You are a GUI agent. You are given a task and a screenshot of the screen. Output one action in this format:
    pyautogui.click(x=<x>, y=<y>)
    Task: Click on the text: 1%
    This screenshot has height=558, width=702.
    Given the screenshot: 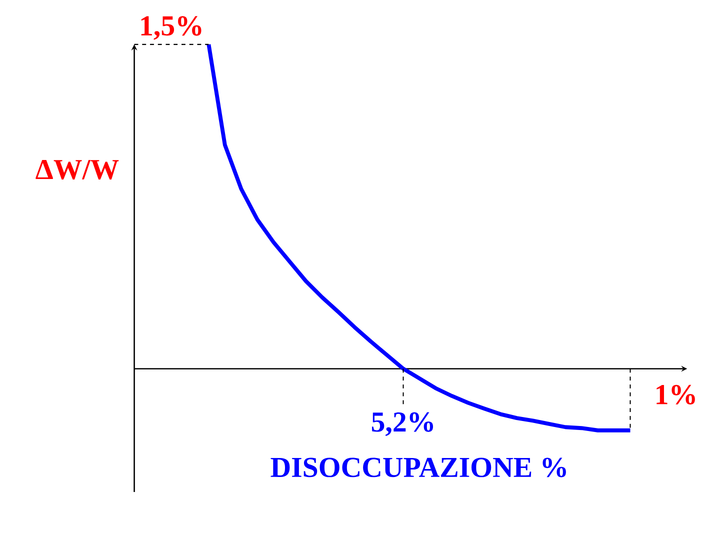 What is the action you would take?
    pyautogui.click(x=675, y=395)
    